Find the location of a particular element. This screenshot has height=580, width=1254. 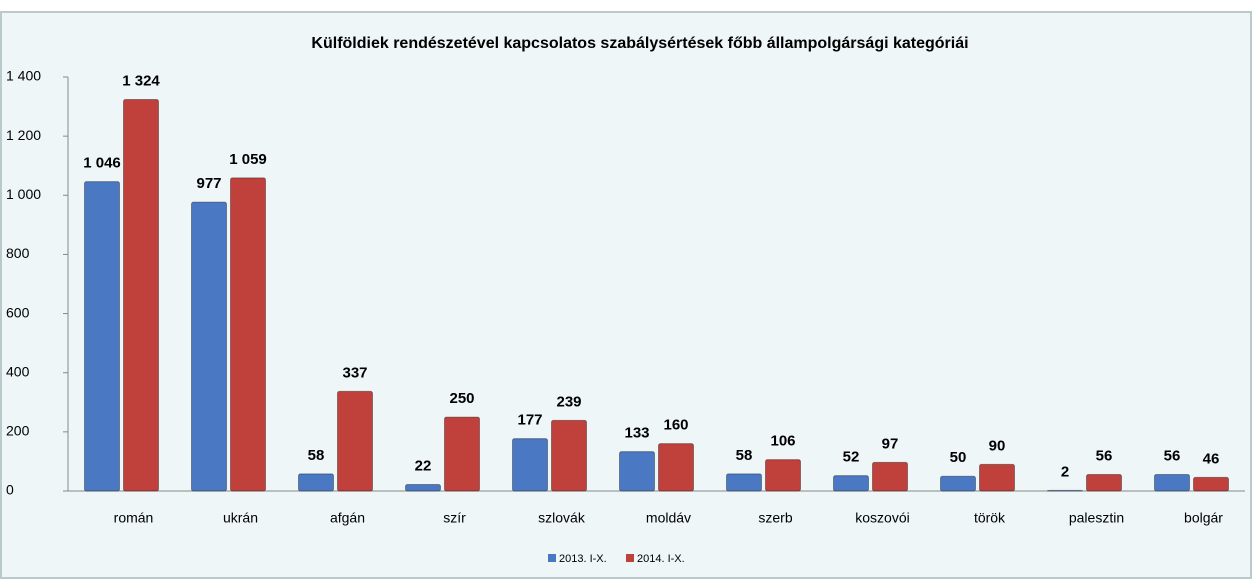

data-label: 97 is located at coordinates (890, 443).